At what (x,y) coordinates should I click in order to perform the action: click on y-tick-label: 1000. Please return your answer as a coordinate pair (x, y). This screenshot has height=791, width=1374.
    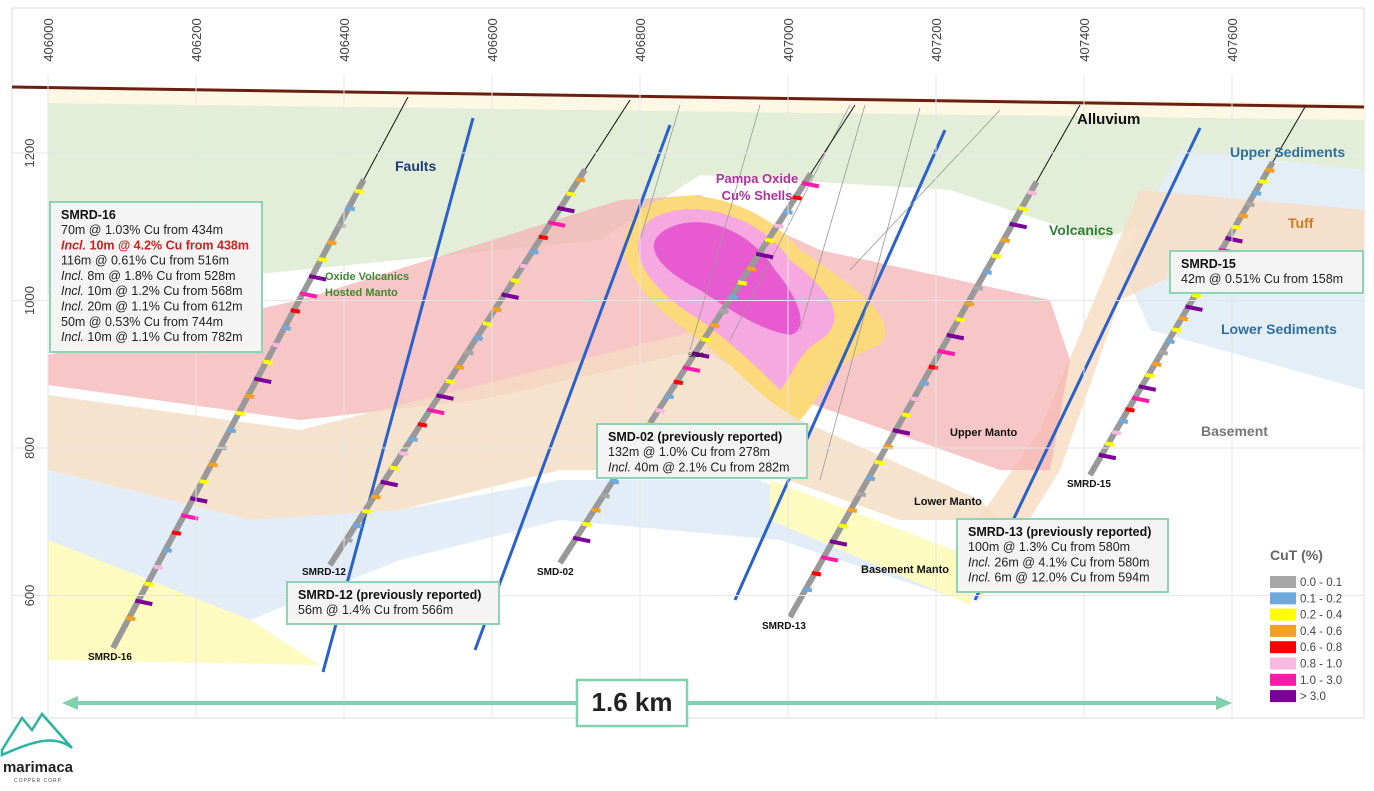
    Looking at the image, I should click on (29, 300).